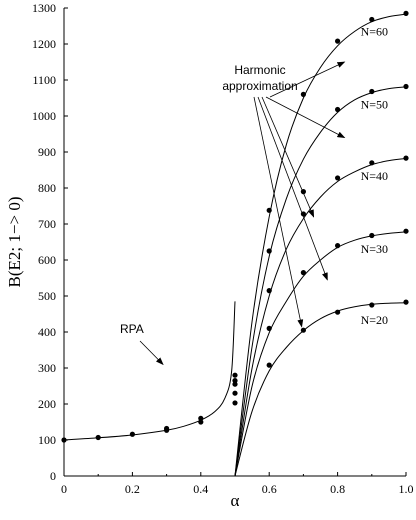  I want to click on harmonic-annotation-line: Harmonic, so click(259, 70).